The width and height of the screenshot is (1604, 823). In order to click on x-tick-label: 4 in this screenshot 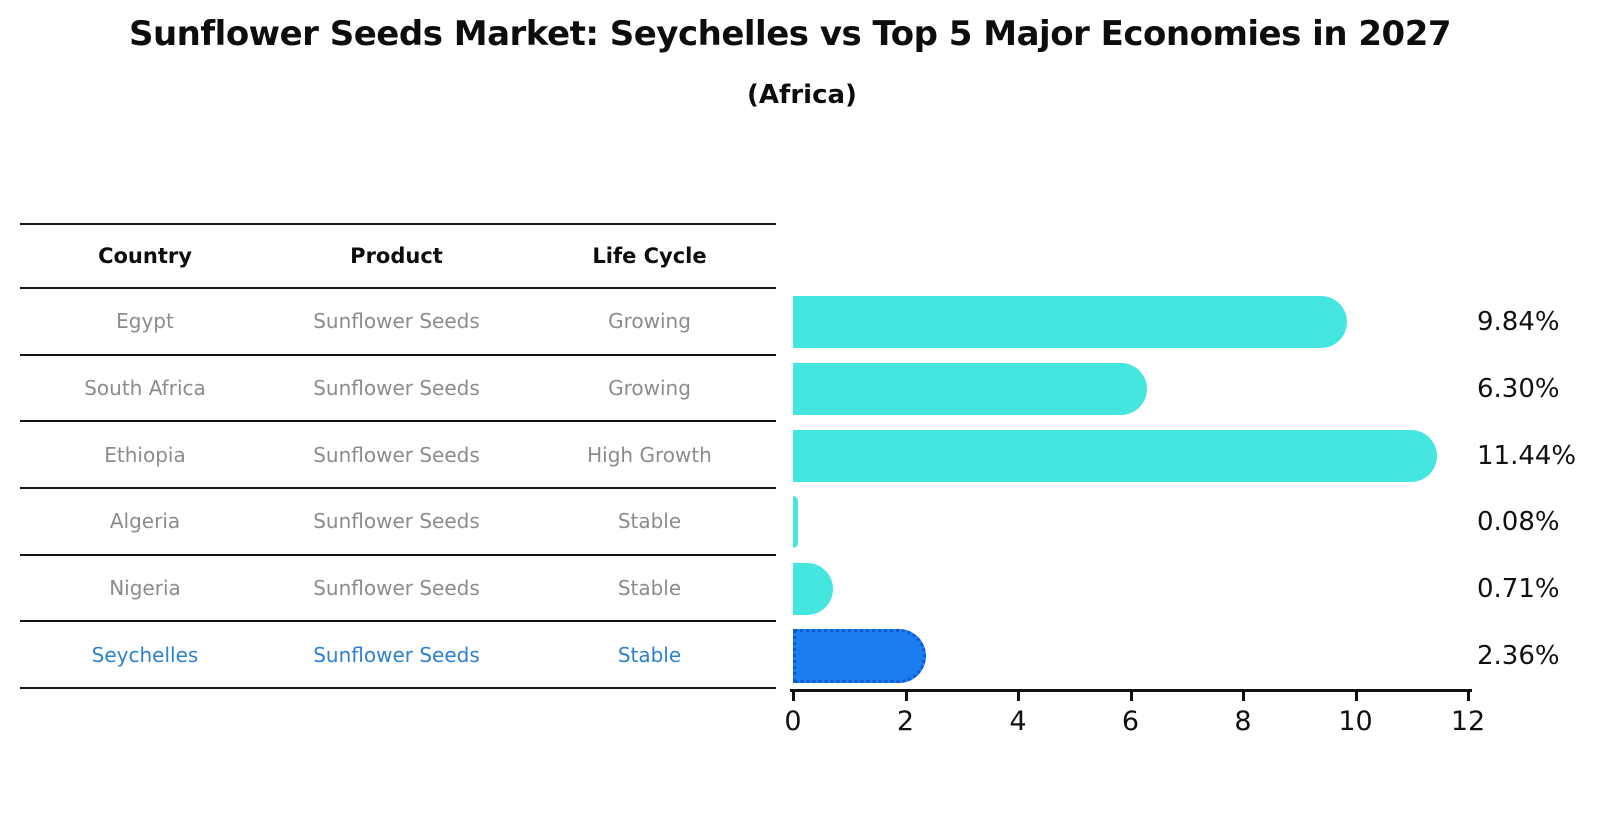, I will do `click(1018, 721)`.